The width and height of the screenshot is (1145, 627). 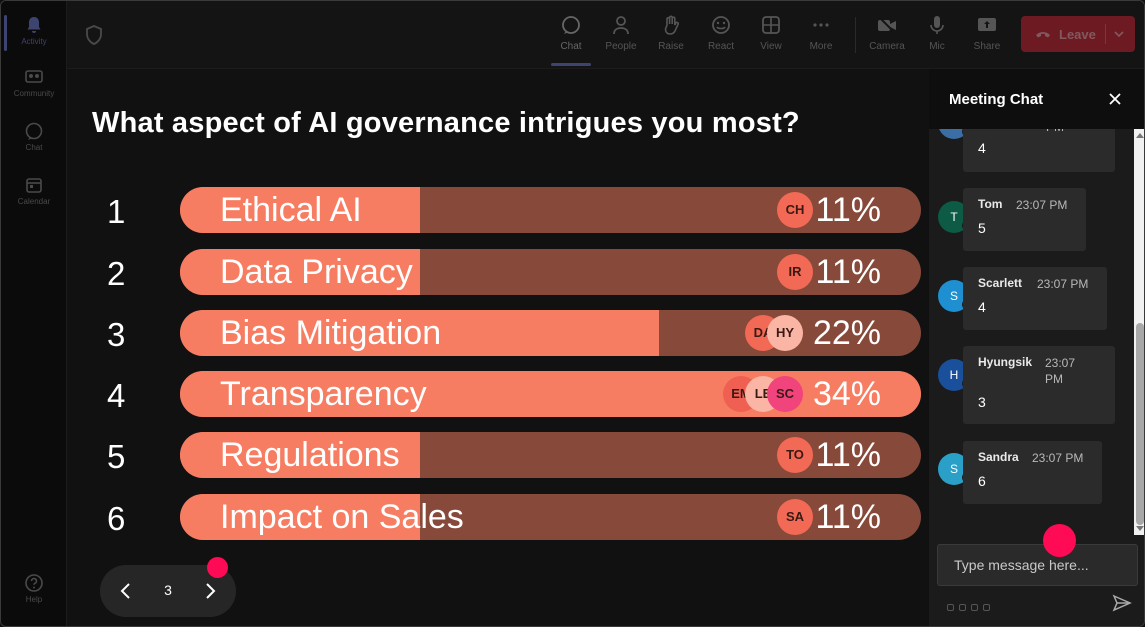 What do you see at coordinates (116, 456) in the screenshot?
I see `option-number: 5` at bounding box center [116, 456].